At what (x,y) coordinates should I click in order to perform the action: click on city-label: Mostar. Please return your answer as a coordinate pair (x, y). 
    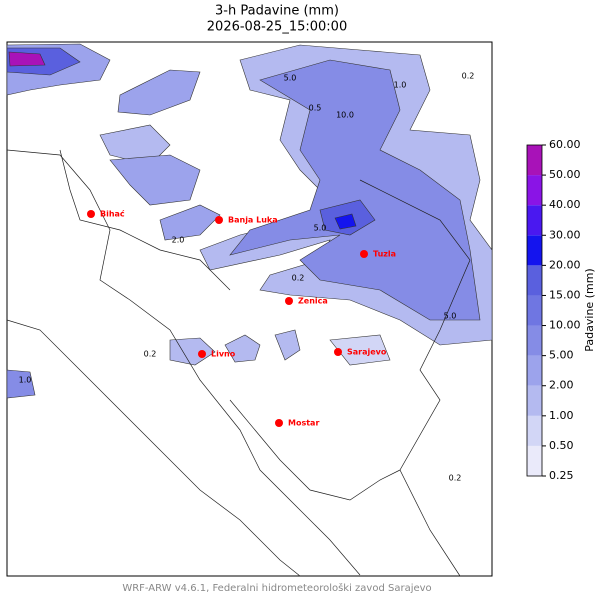
    Looking at the image, I should click on (303, 423).